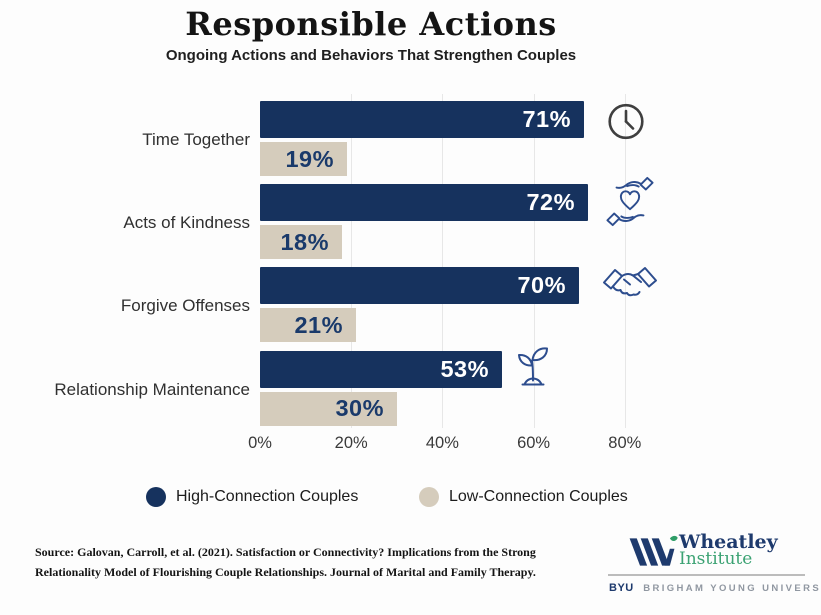 The height and width of the screenshot is (615, 821). What do you see at coordinates (732, 588) in the screenshot?
I see `byu-university-label: BRIGHAM YOUNG UNIVERSITY` at bounding box center [732, 588].